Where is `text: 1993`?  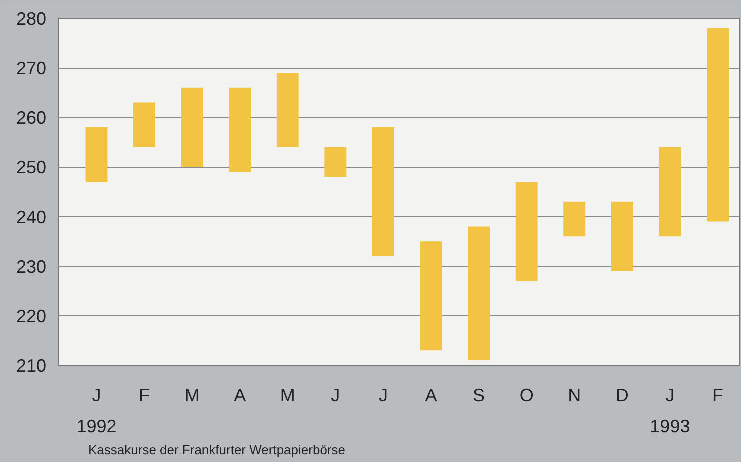
text: 1993 is located at coordinates (670, 426).